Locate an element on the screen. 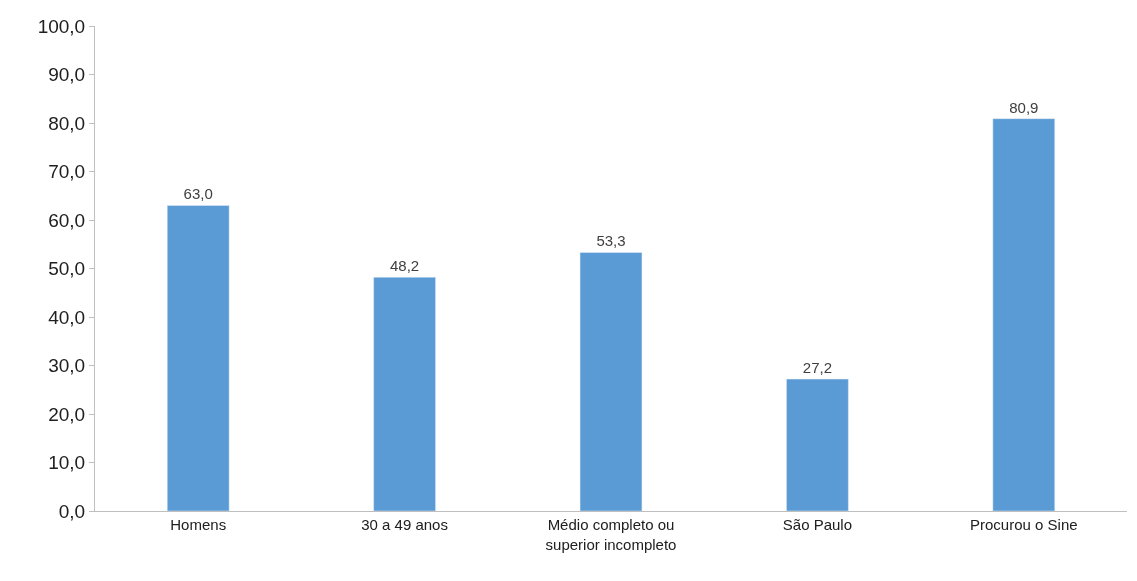 This screenshot has width=1137, height=581. y-tick-label: 20,0 is located at coordinates (67, 414).